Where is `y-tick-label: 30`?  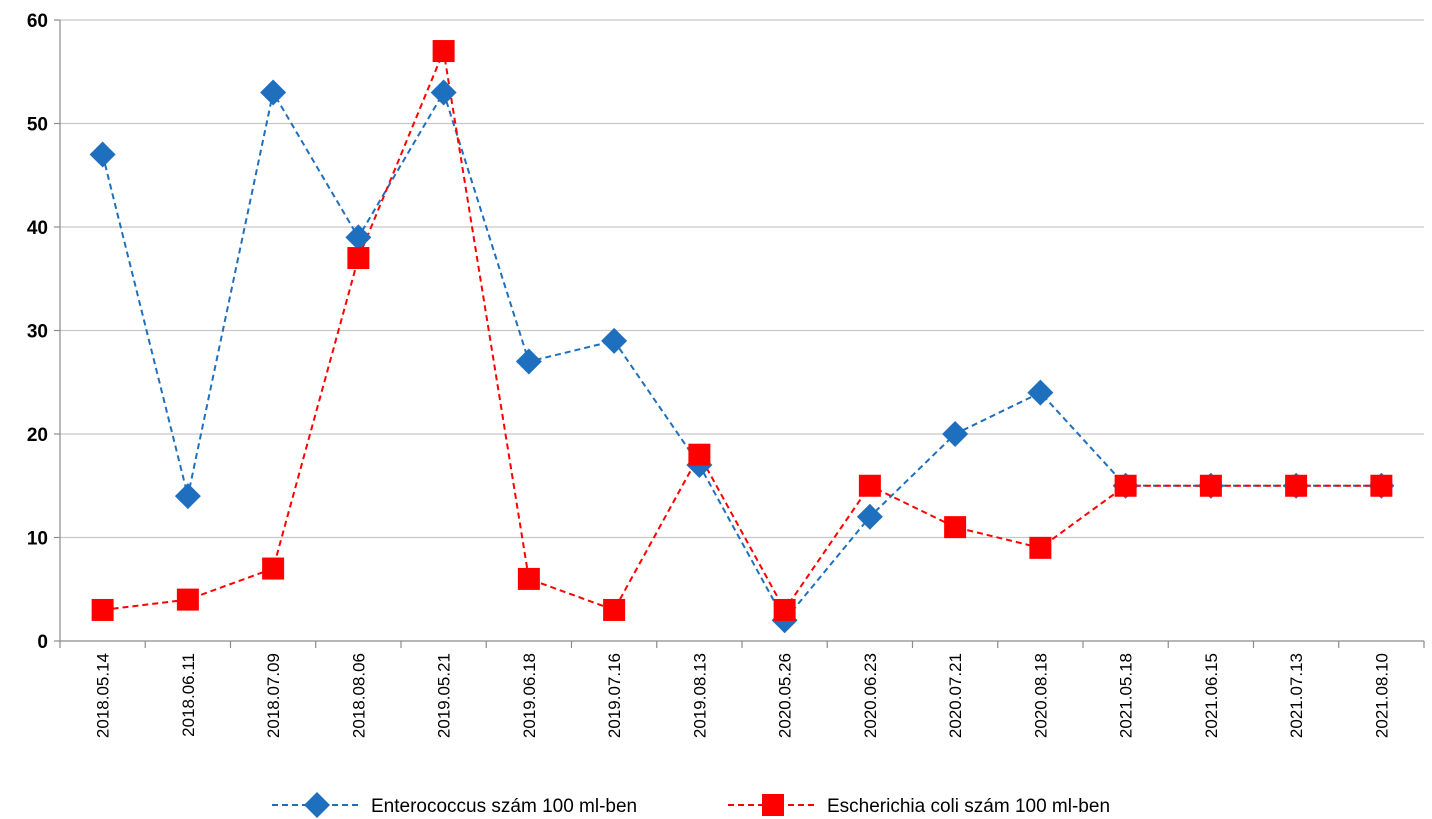
y-tick-label: 30 is located at coordinates (37, 332).